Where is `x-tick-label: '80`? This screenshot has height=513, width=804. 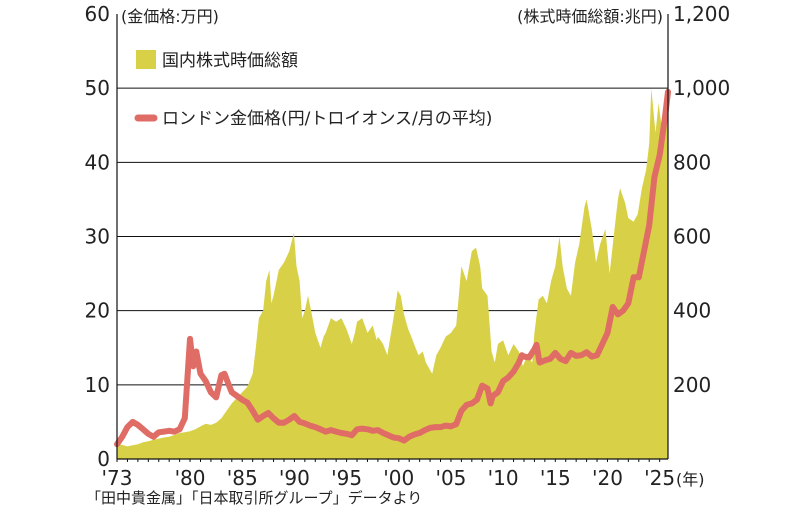 x-tick-label: '80 is located at coordinates (190, 478).